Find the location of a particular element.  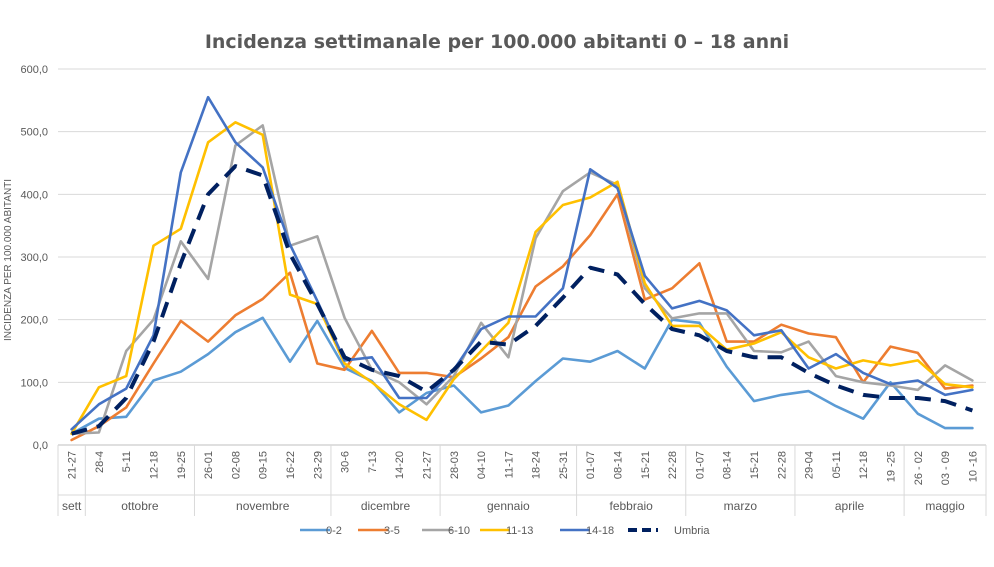

x-tick-label: 05-11 is located at coordinates (837, 464).